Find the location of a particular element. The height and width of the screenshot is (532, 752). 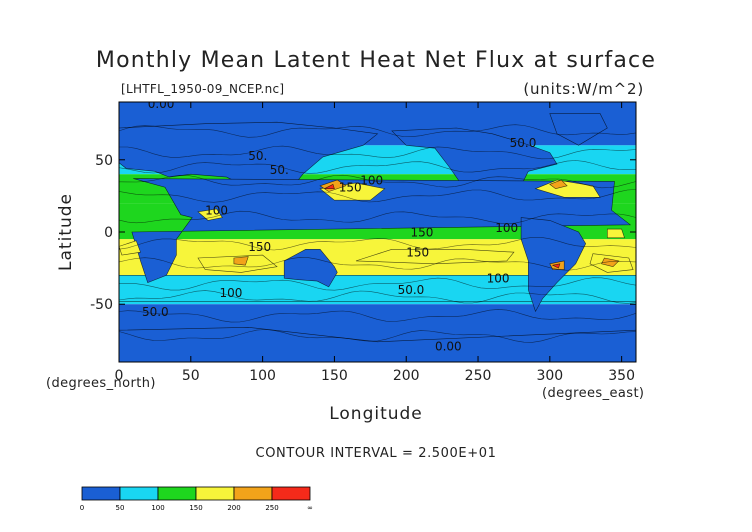

x-tick-label: 200 is located at coordinates (406, 376).